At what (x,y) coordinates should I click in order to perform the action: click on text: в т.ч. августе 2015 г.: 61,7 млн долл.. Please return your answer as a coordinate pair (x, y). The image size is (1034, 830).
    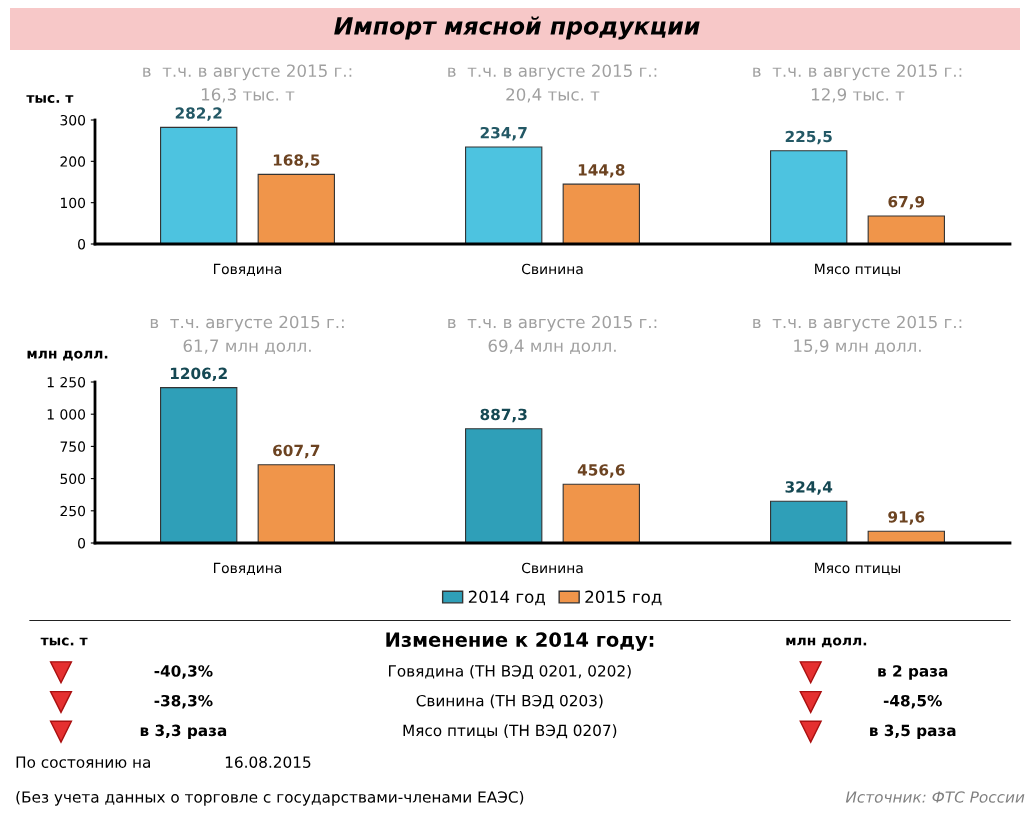
    Looking at the image, I should click on (247, 335).